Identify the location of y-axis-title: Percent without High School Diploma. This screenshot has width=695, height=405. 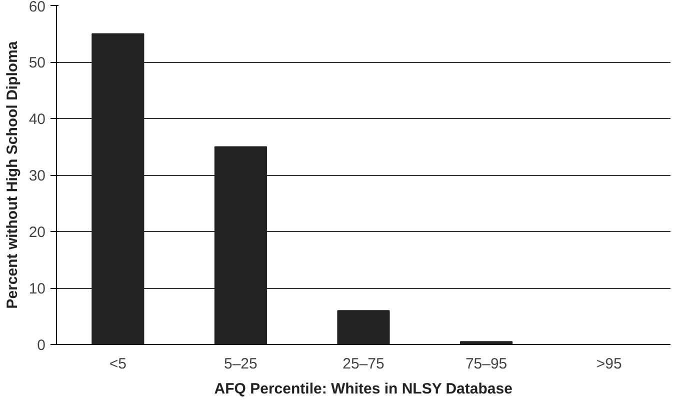
(12, 174).